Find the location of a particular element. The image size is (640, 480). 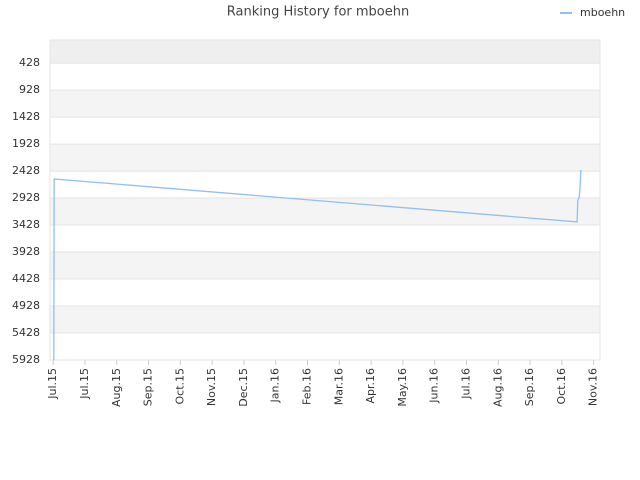

y-tick-label: 1928 is located at coordinates (26, 143).